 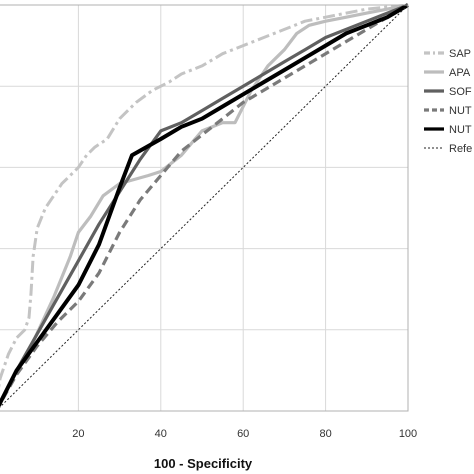 I want to click on x-tick-label: 60, so click(x=243, y=434).